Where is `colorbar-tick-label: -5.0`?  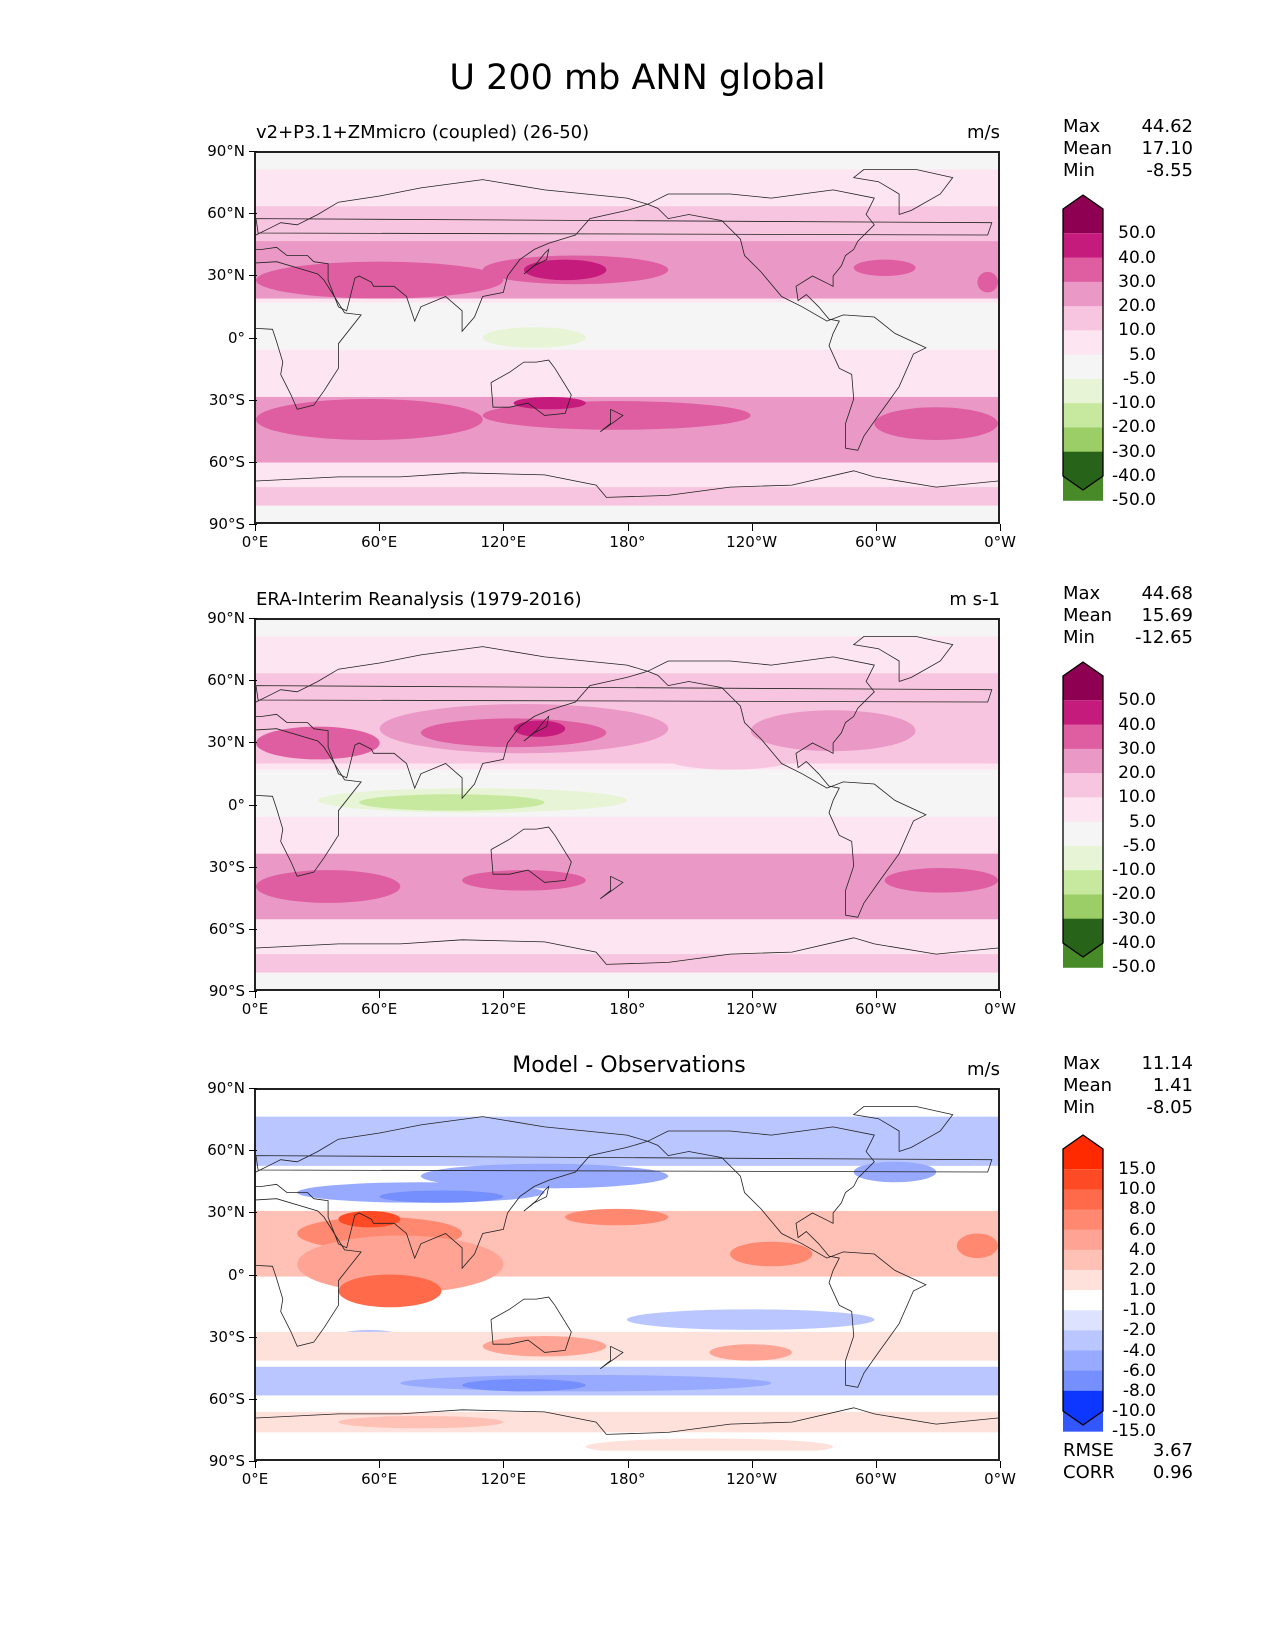
colorbar-tick-label: -5.0 is located at coordinates (1139, 845).